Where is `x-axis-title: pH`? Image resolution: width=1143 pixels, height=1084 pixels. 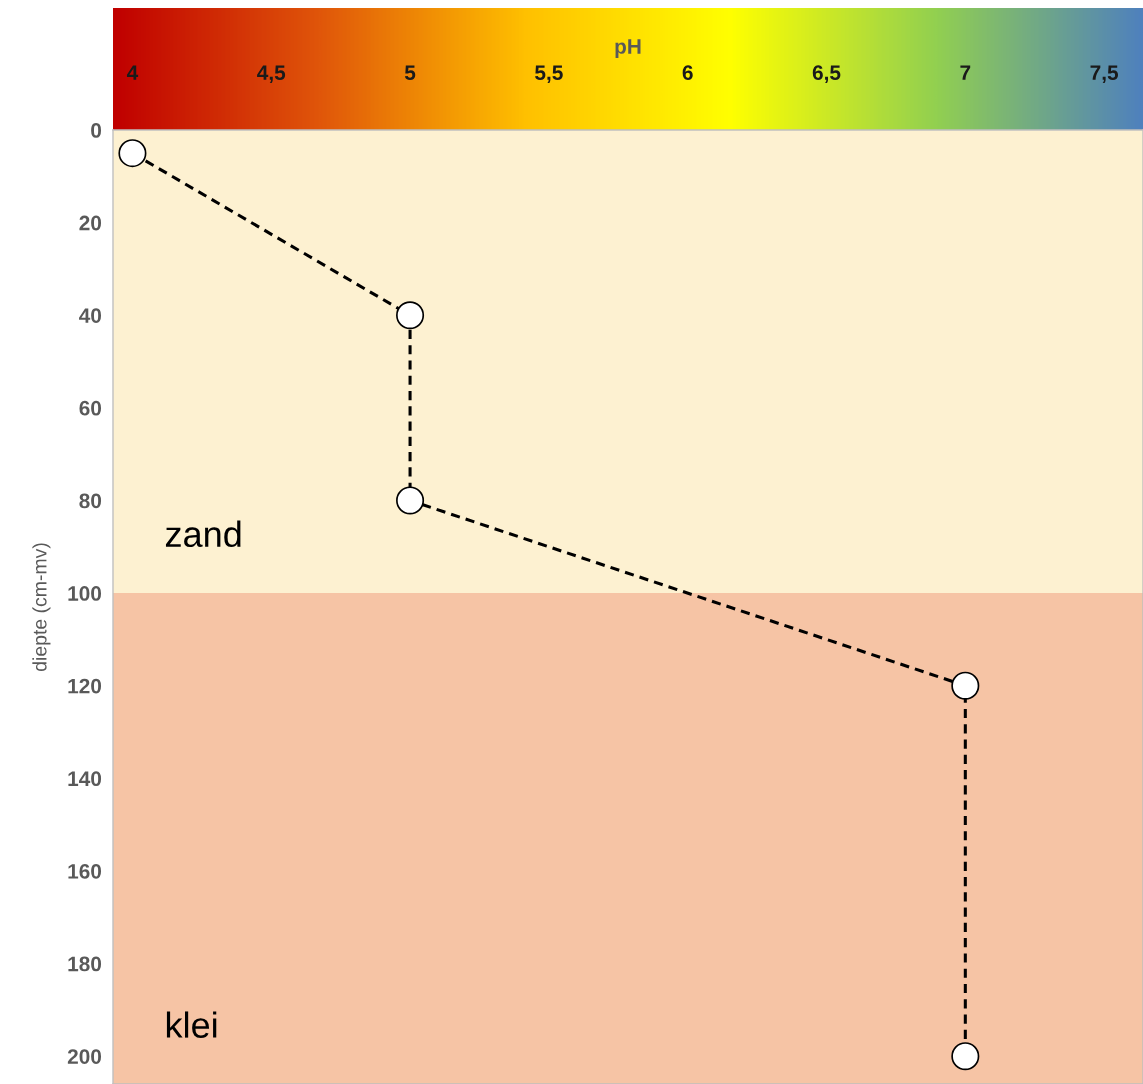
x-axis-title: pH is located at coordinates (628, 48).